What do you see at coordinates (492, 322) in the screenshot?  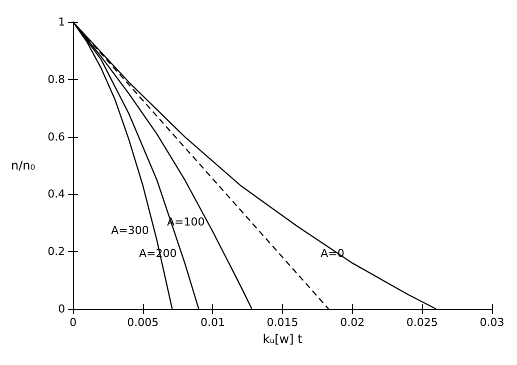 I see `x-tick-label: 0.03` at bounding box center [492, 322].